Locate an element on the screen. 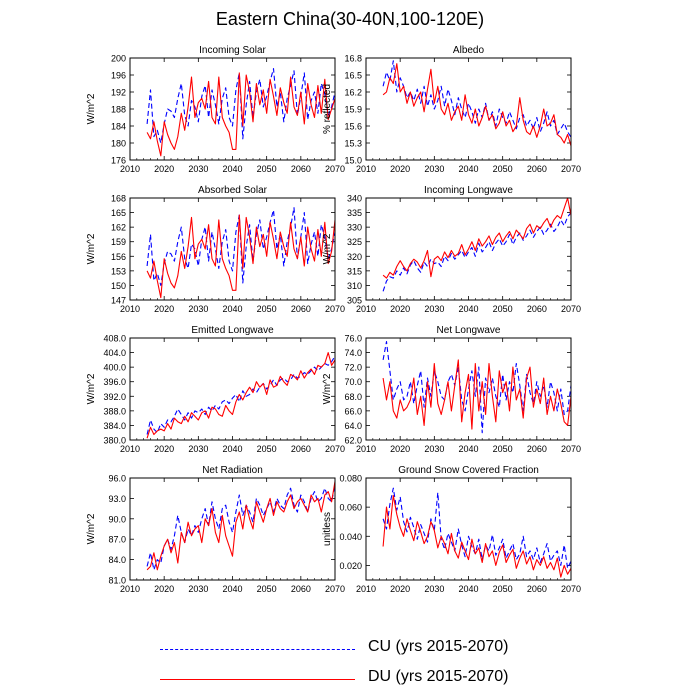  y-tick-label: 147 is located at coordinates (118, 301).